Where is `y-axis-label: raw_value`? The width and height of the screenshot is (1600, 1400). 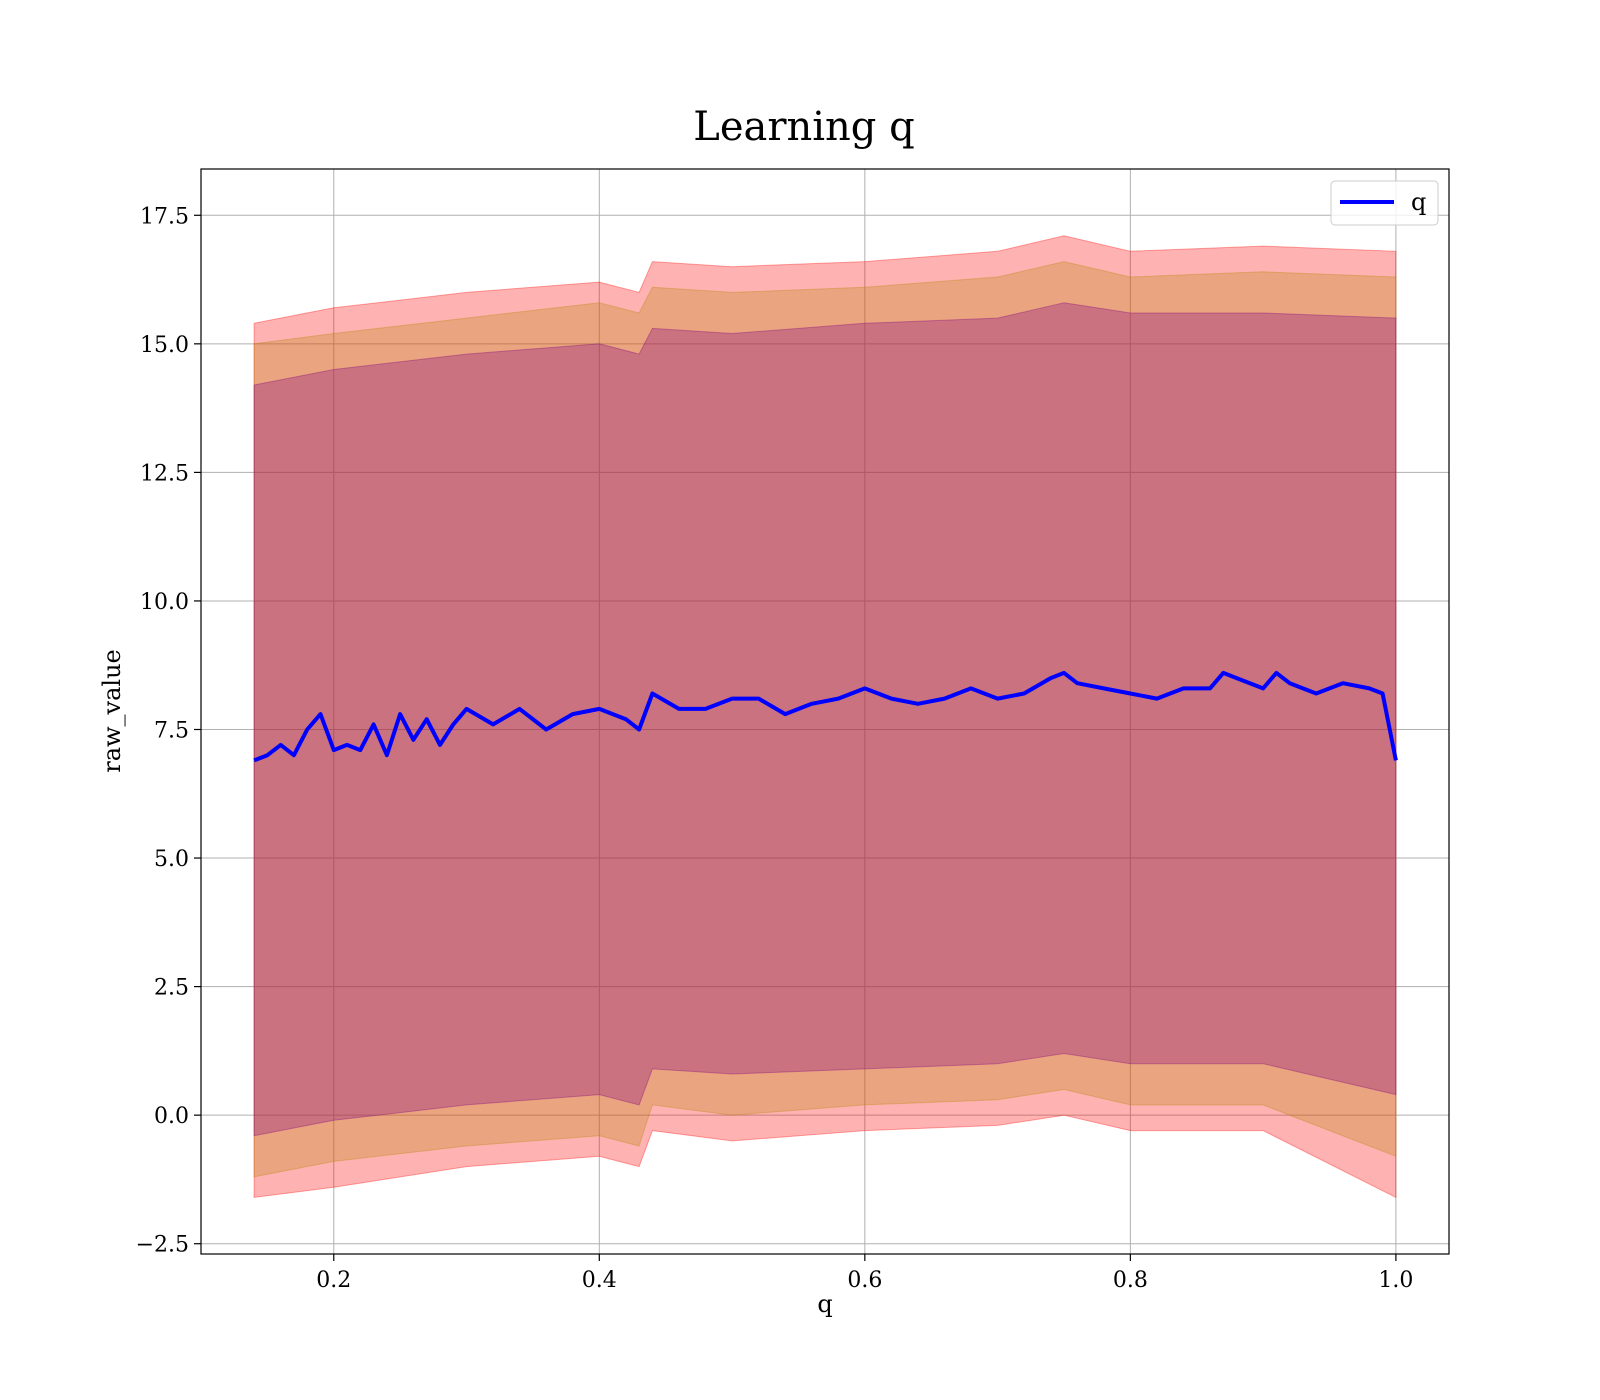 y-axis-label: raw_value is located at coordinates (112, 711).